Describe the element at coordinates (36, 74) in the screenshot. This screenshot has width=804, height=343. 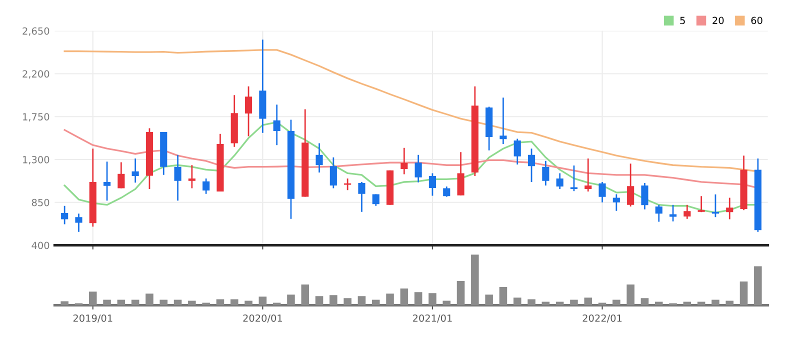
I see `y-tick-label: 2,200` at that location.